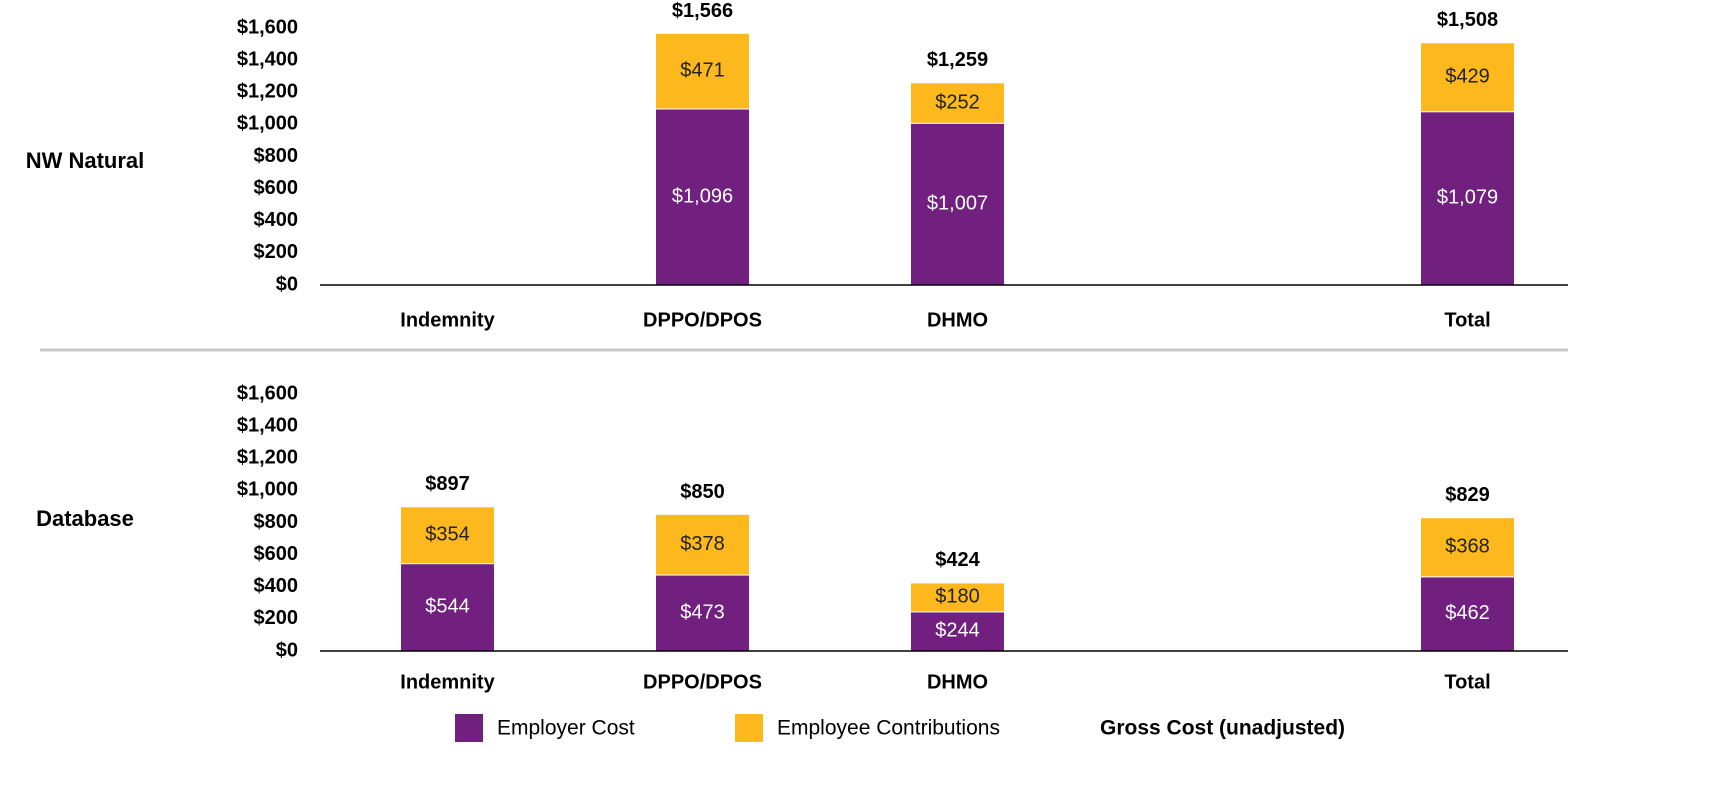 This screenshot has width=1710, height=807. I want to click on total-label: $1,566, so click(702, 11).